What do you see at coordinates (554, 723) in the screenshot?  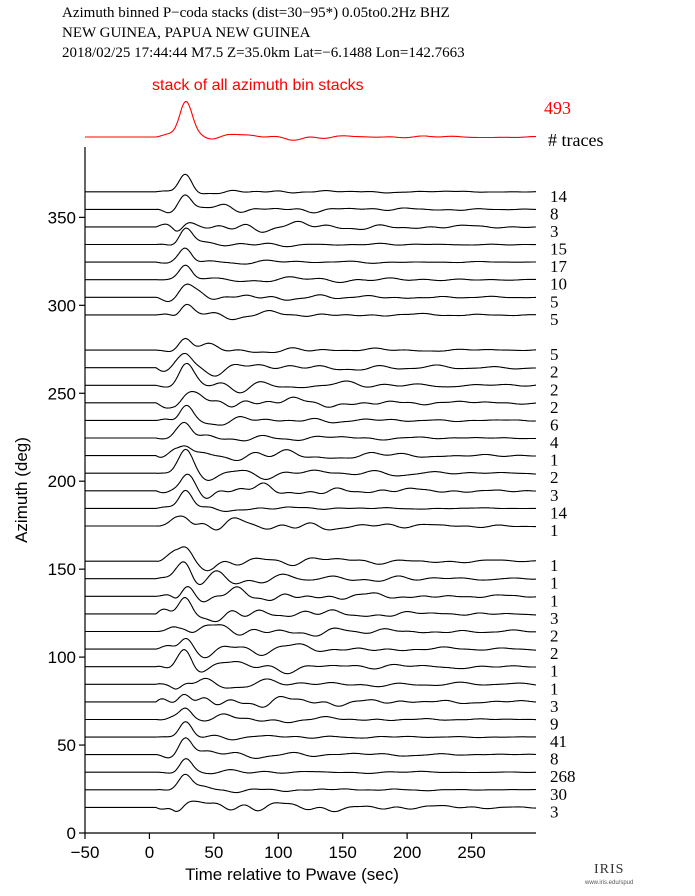 I see `trace-count: 9` at bounding box center [554, 723].